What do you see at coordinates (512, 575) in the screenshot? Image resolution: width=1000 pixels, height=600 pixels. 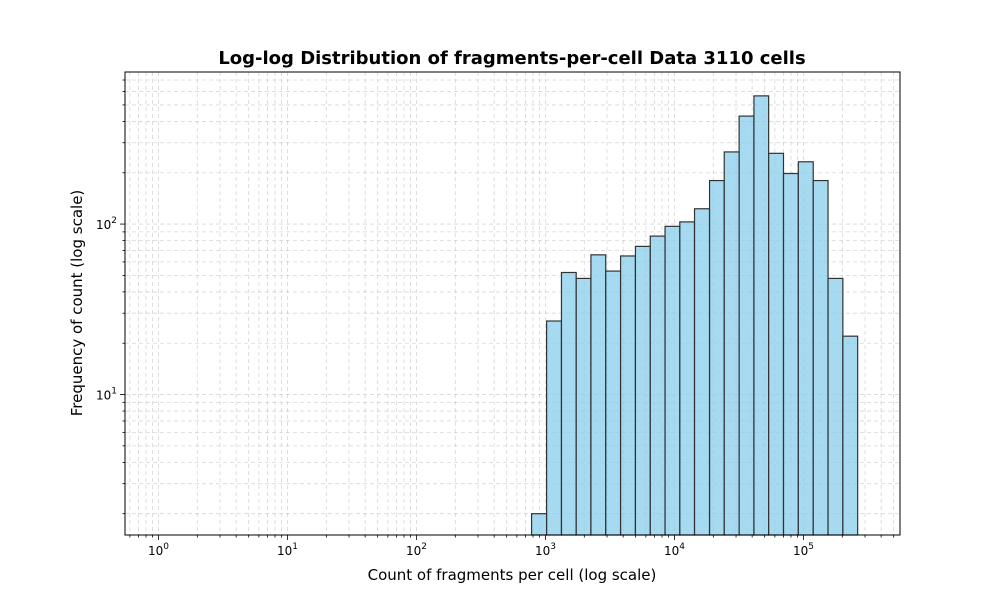 I see `x-axis-label: Count of fragments per cell (log scale)` at bounding box center [512, 575].